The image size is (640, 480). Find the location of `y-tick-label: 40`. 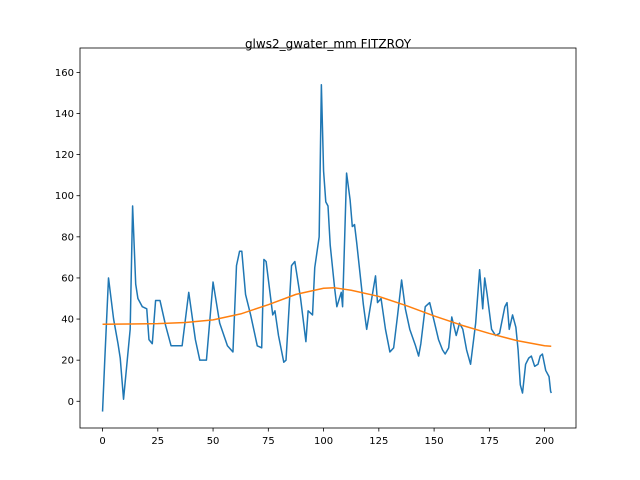

y-tick-label: 40 is located at coordinates (67, 320).